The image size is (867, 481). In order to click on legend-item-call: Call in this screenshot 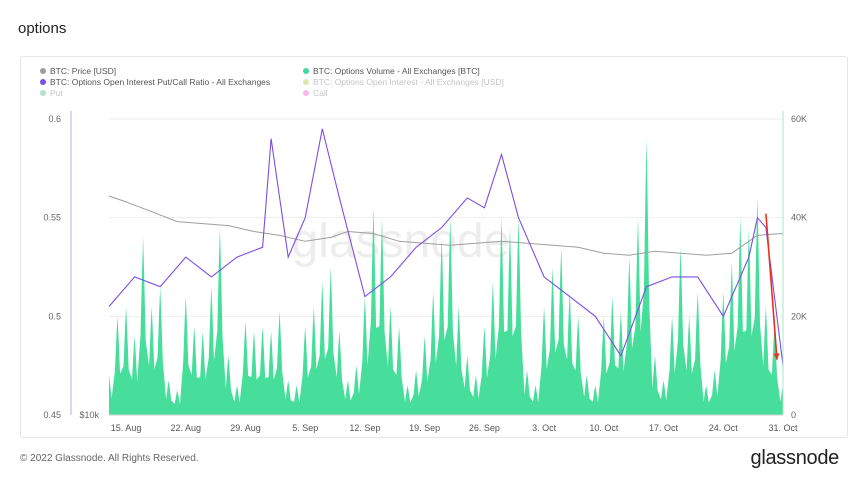, I will do `click(315, 93)`.